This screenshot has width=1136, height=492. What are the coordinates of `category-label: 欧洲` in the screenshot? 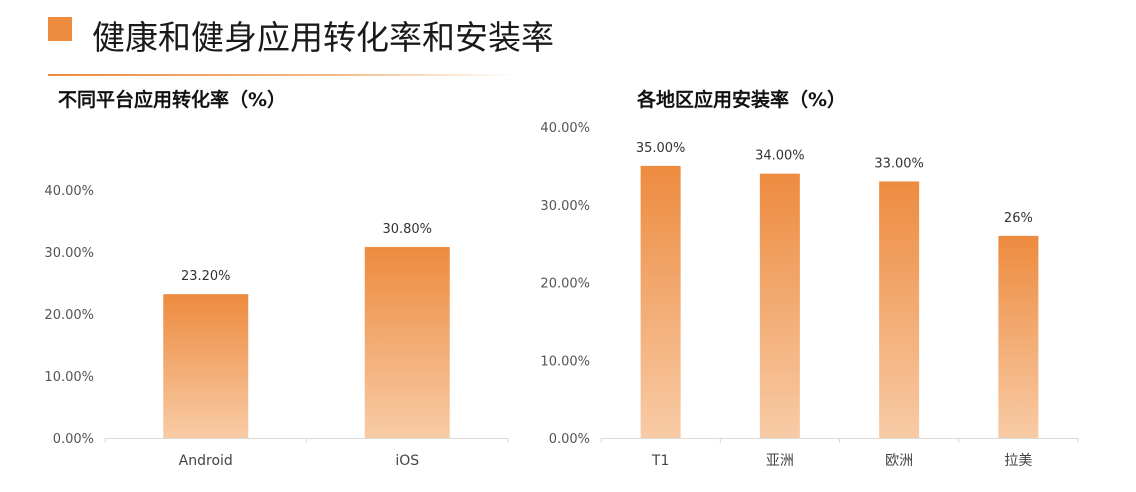 It's located at (899, 461).